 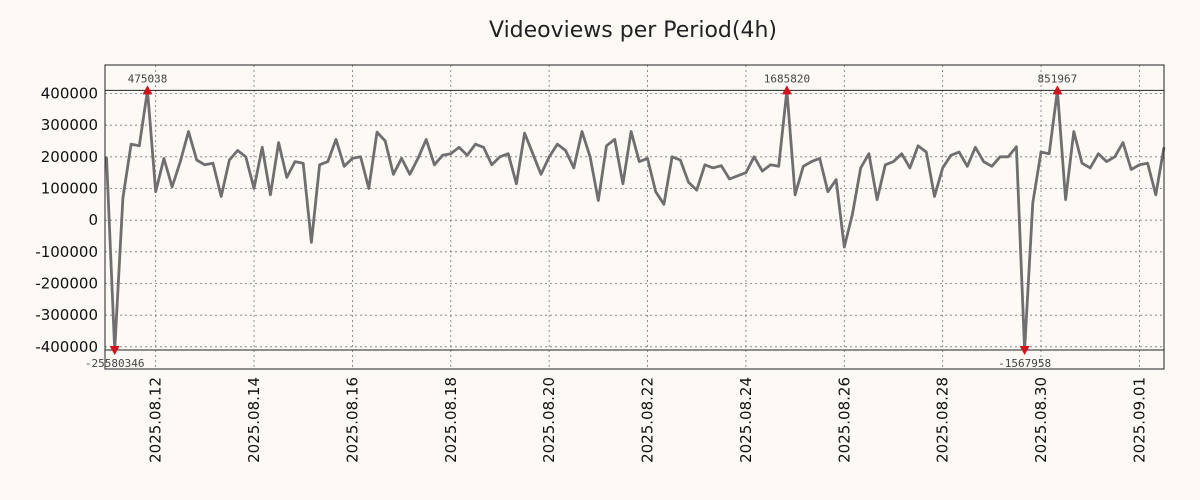 I want to click on extremum-annotation: 475038, so click(x=148, y=78).